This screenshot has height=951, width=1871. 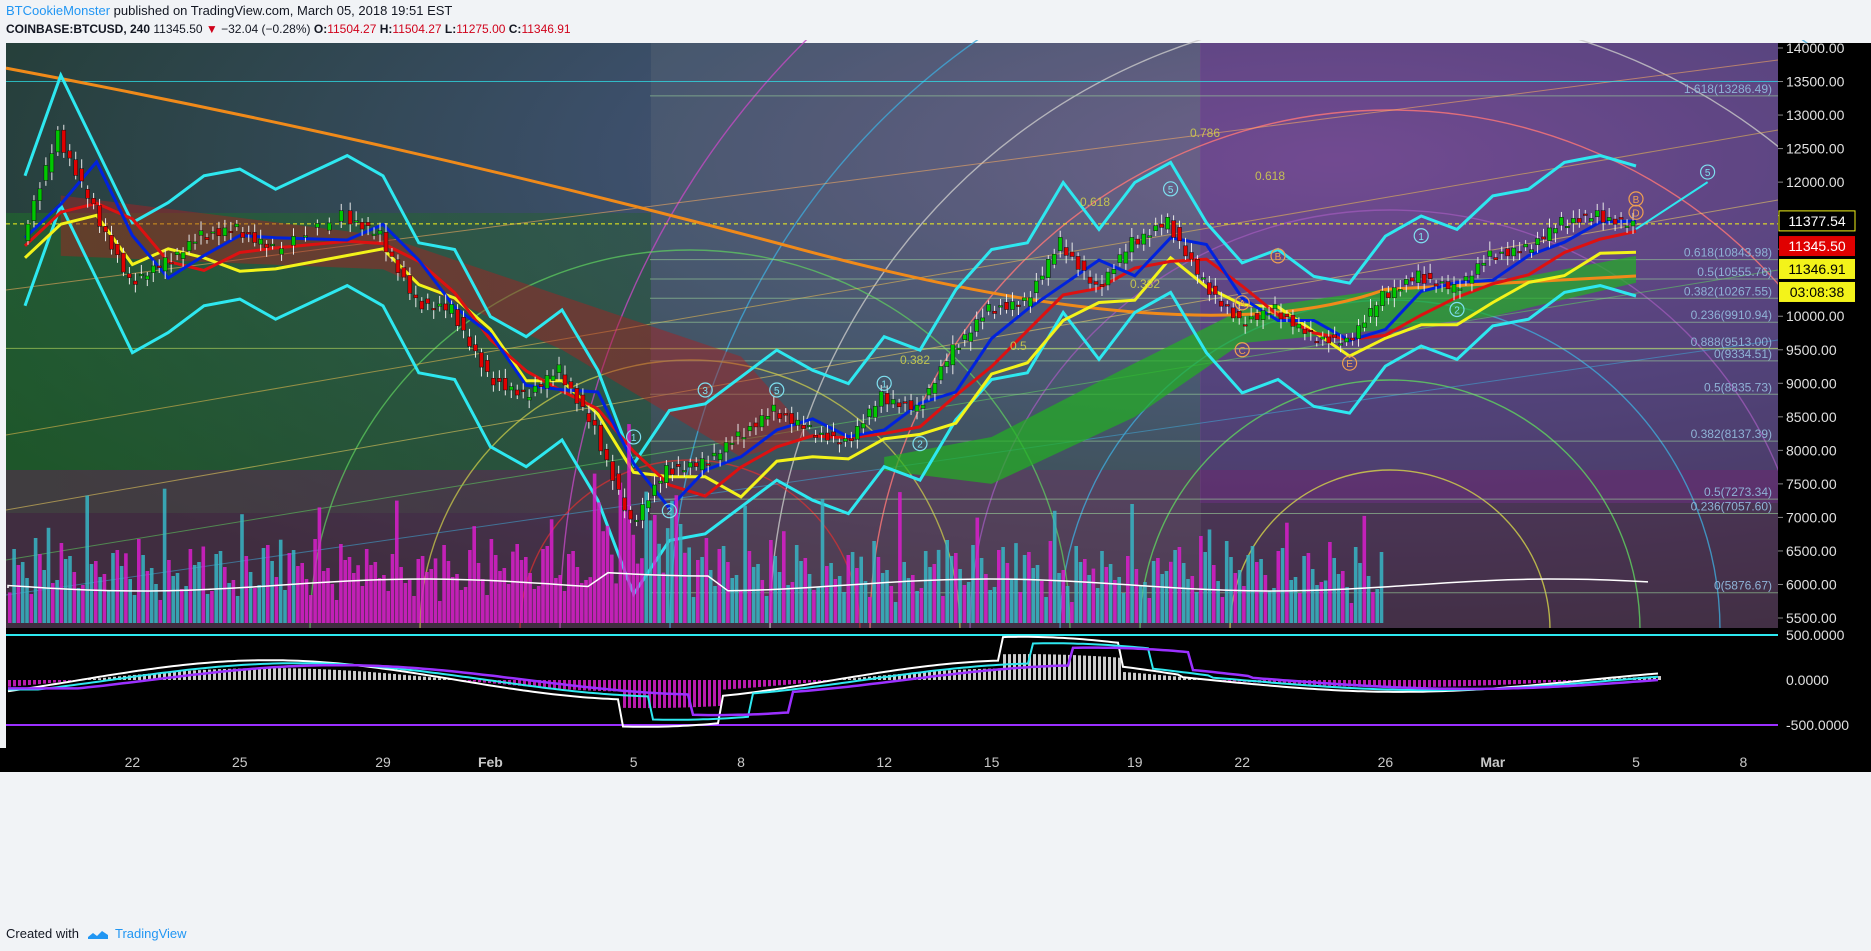 I want to click on macd-tick-label: 500.0000, so click(x=1815, y=635).